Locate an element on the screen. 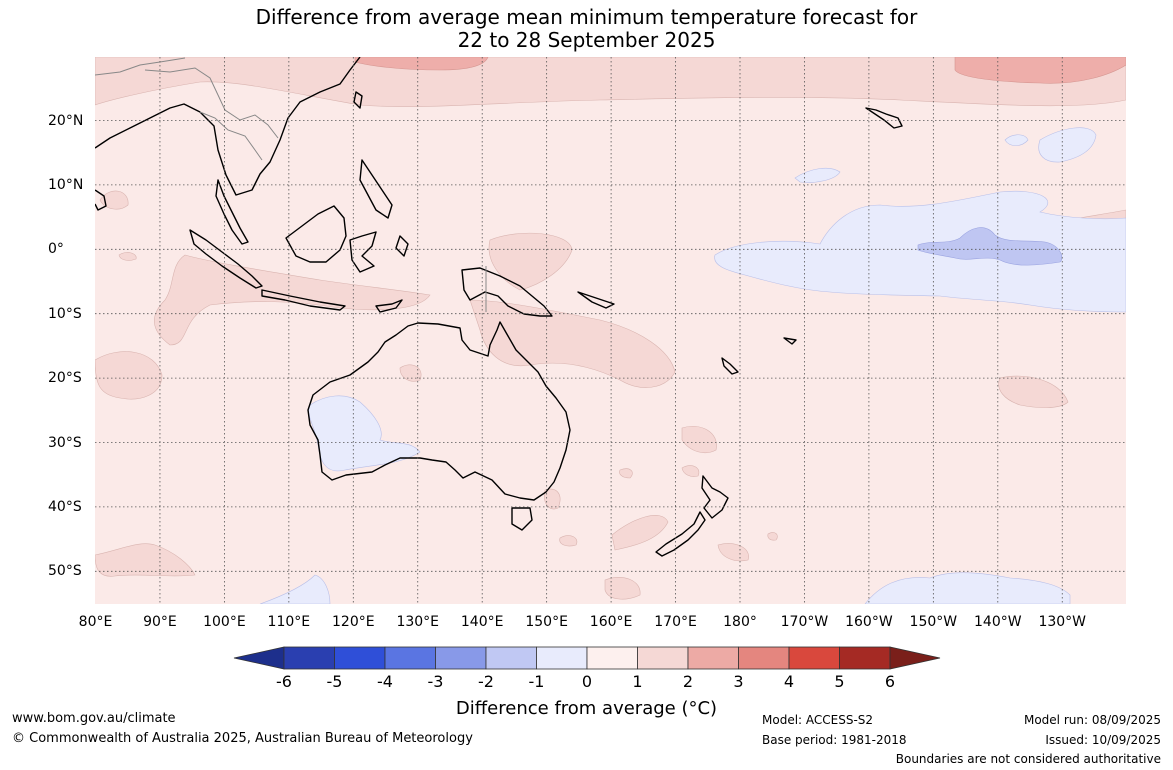  longitude-label: 110°E is located at coordinates (289, 622).